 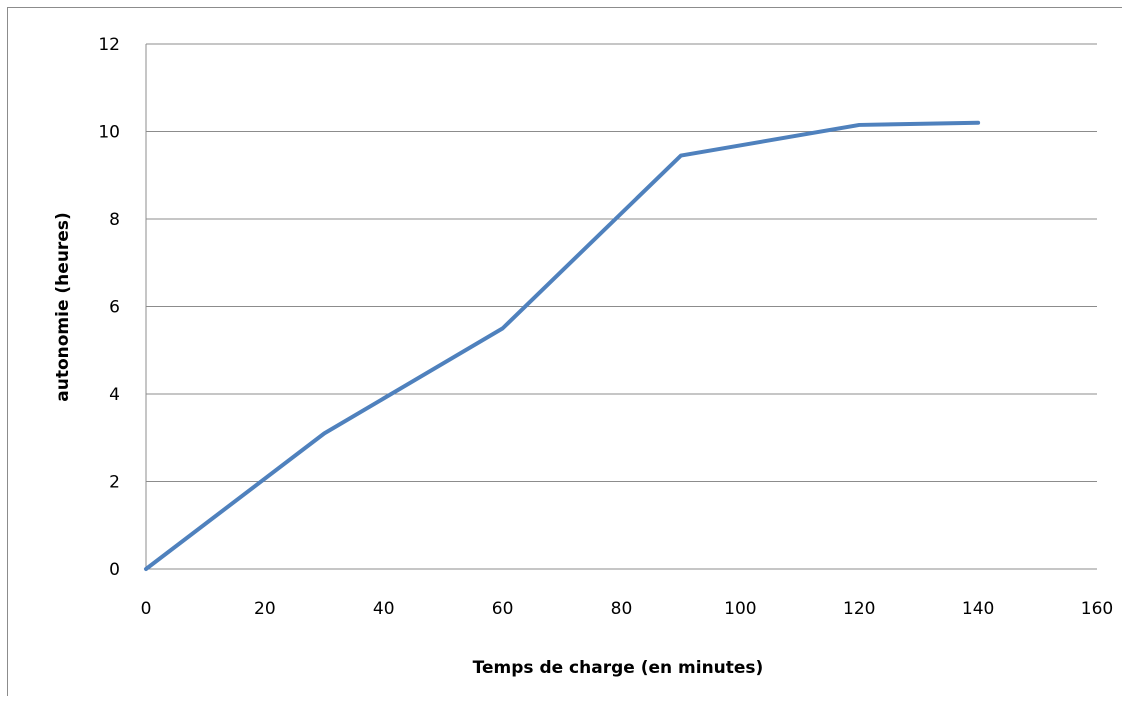 I want to click on y-tick-label: 12, so click(x=109, y=45).